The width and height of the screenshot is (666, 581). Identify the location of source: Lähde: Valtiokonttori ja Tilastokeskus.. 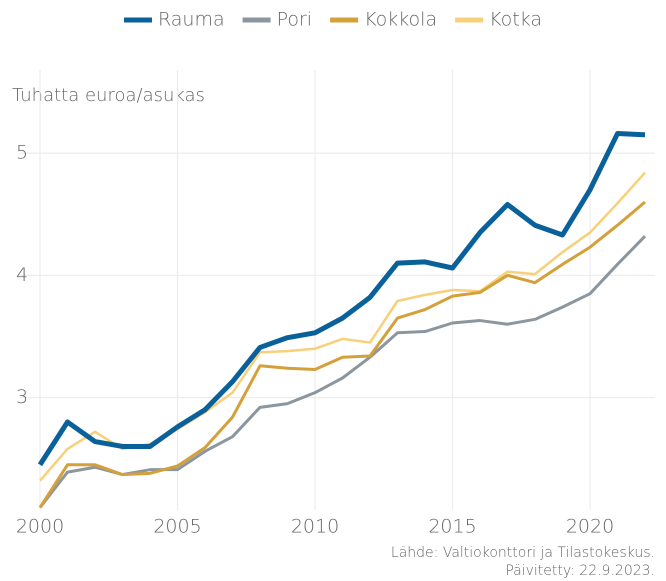
(523, 553).